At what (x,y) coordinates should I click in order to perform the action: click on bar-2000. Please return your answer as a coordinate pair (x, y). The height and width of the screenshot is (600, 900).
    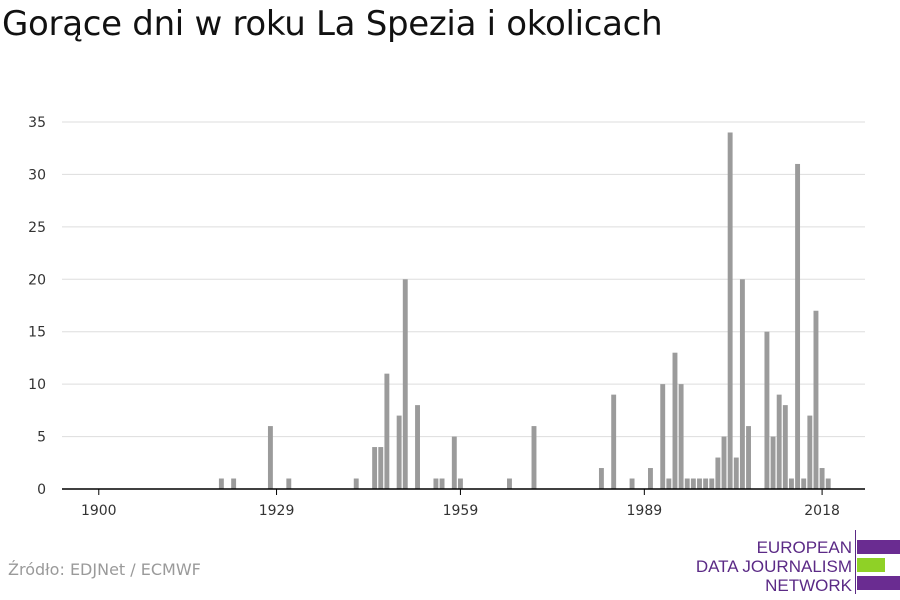
    Looking at the image, I should click on (712, 483).